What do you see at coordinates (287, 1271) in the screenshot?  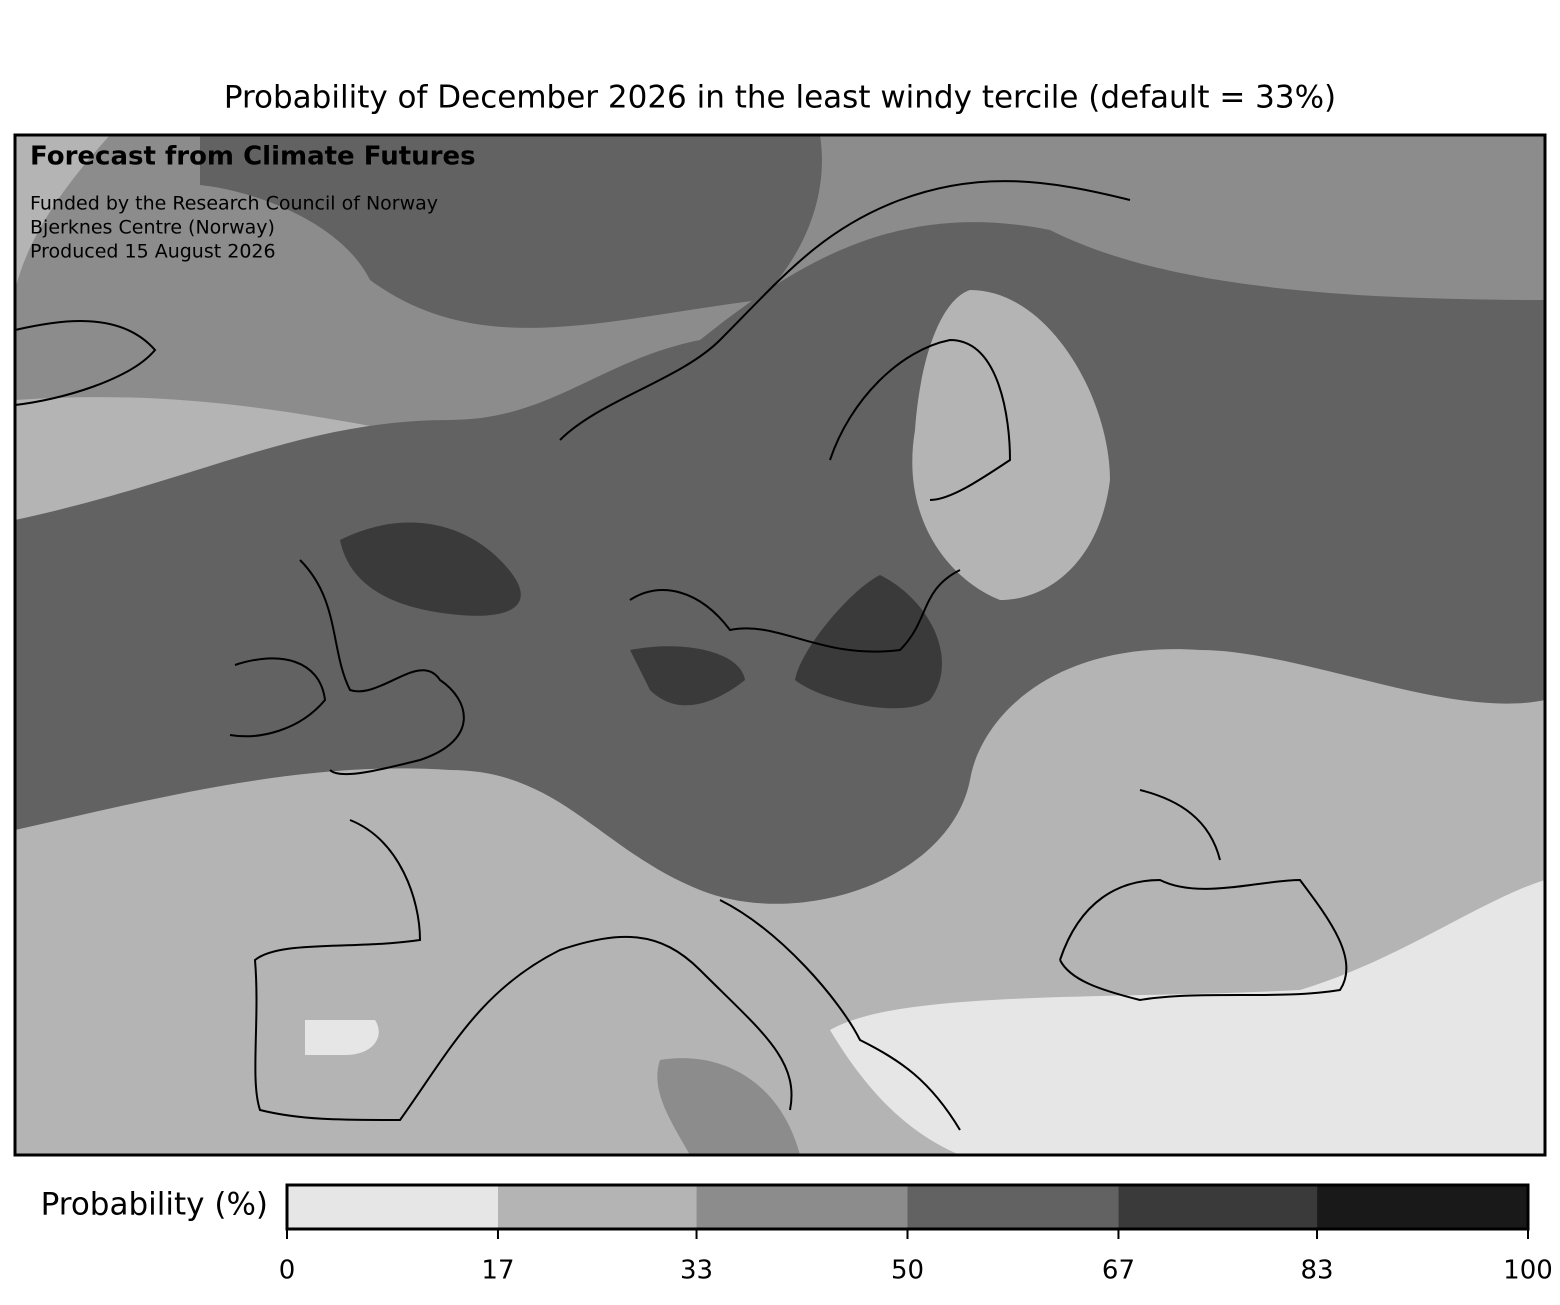 I see `colorbar-tick-label: 0` at bounding box center [287, 1271].